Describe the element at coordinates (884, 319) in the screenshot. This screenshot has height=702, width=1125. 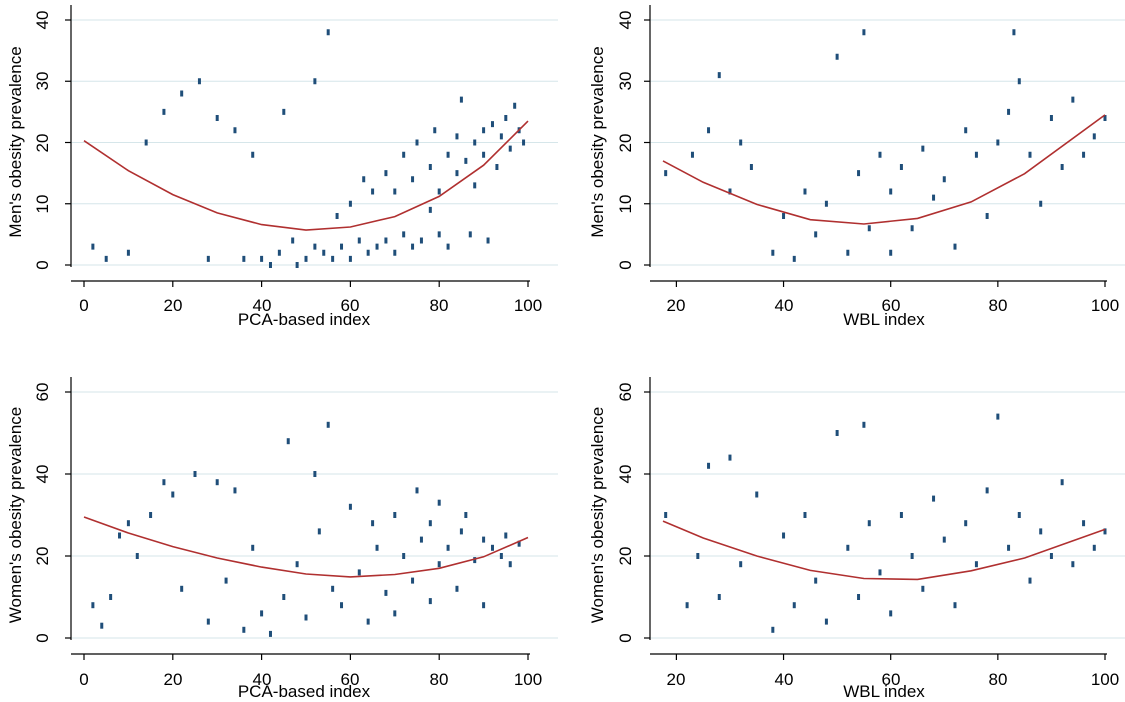
I see `x-axis-title: WBL index` at that location.